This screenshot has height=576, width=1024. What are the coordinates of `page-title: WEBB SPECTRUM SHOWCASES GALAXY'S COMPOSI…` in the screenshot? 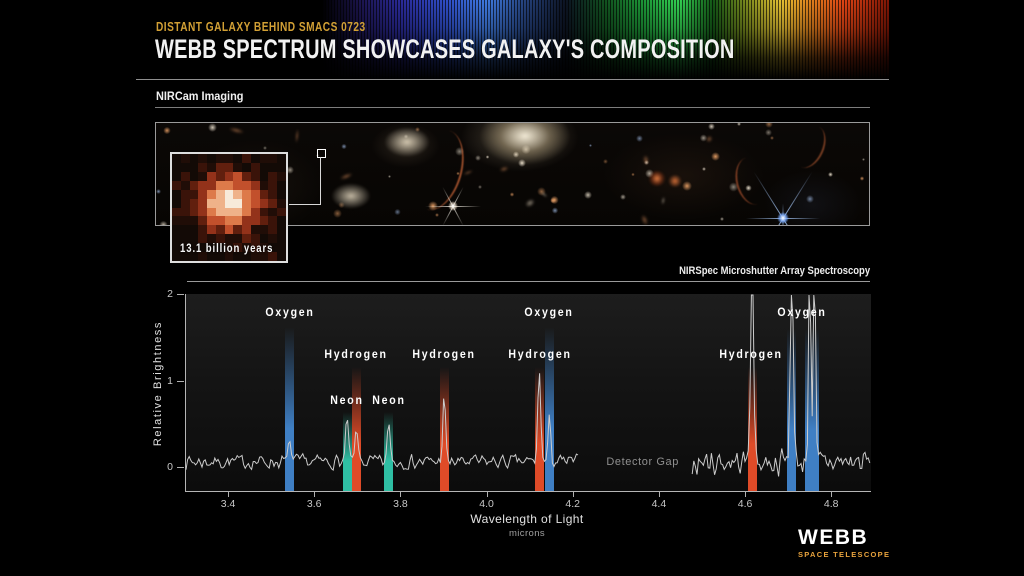 It's located at (445, 49).